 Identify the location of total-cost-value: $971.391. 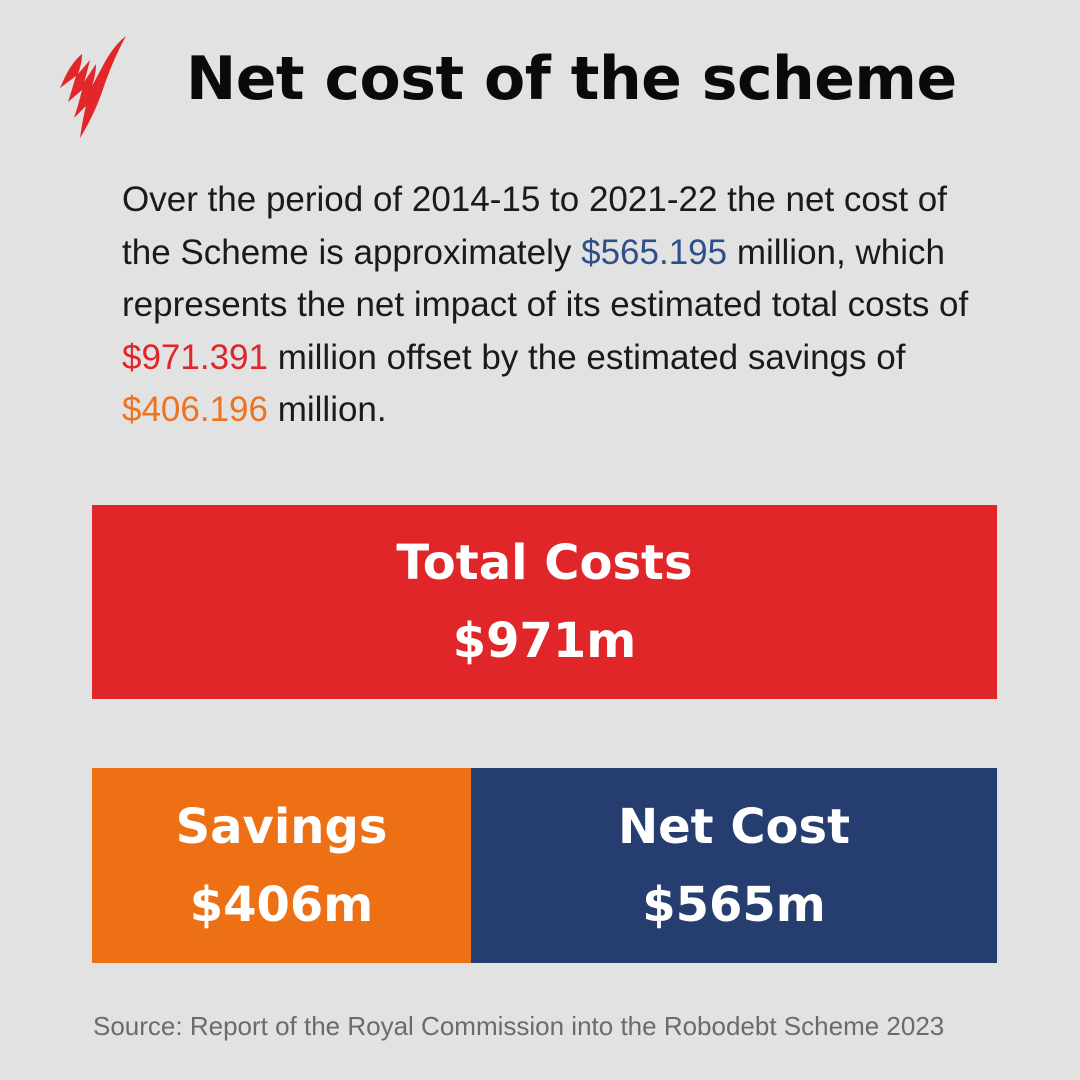
(195, 357).